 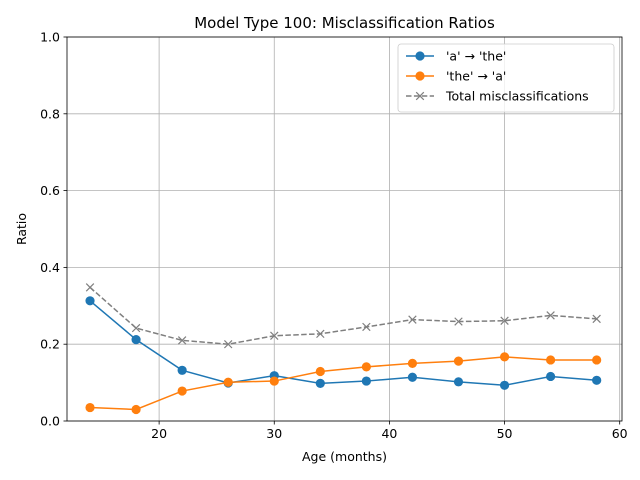 What do you see at coordinates (476, 76) in the screenshot?
I see `legend-label: 'the' → 'a'` at bounding box center [476, 76].